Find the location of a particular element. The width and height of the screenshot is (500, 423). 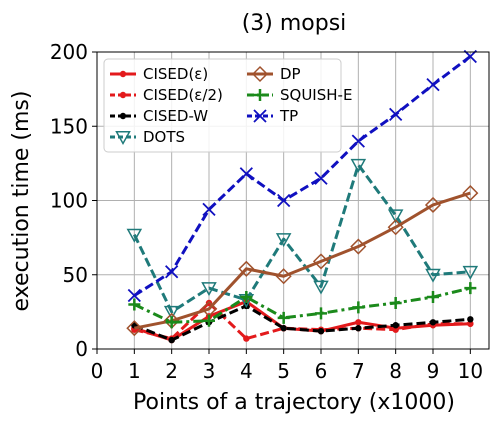

y-tick-label: 100 is located at coordinates (69, 201).